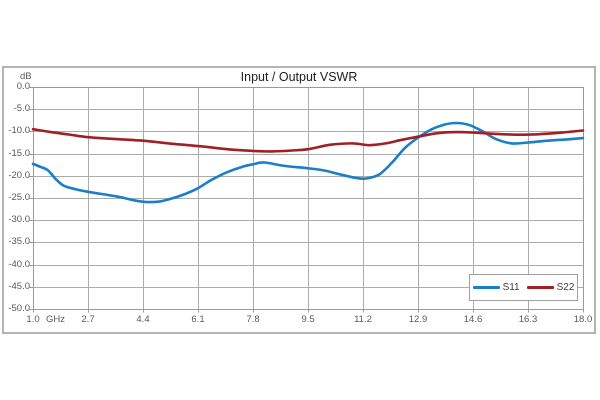 The image size is (600, 400). What do you see at coordinates (523, 287) in the screenshot?
I see `legend: S11 S22` at bounding box center [523, 287].